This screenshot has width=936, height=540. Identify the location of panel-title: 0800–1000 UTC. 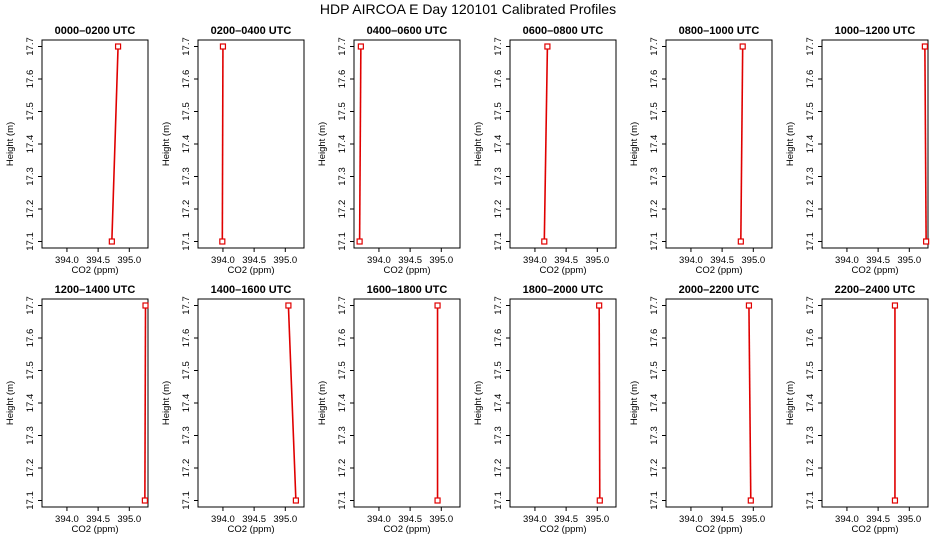
(719, 31).